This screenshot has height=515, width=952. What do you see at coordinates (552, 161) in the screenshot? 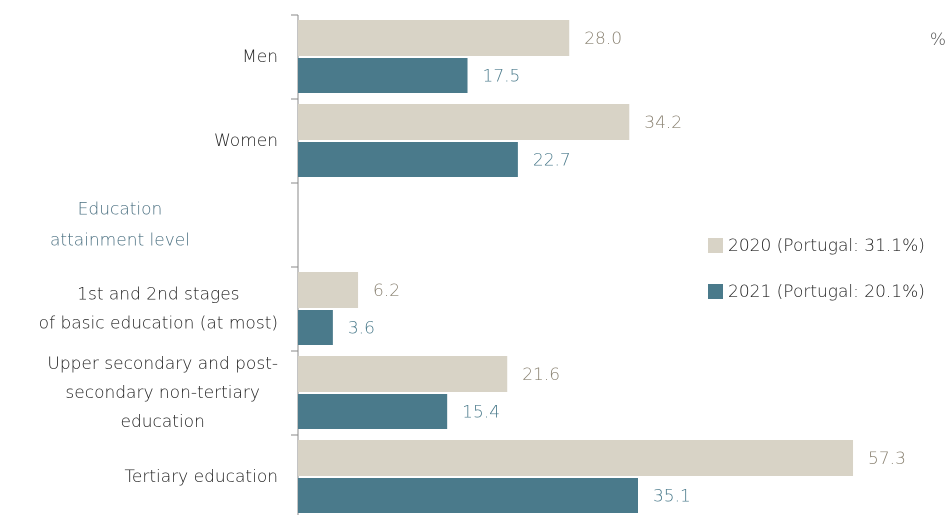
I see `value-label: 22.7` at bounding box center [552, 161].